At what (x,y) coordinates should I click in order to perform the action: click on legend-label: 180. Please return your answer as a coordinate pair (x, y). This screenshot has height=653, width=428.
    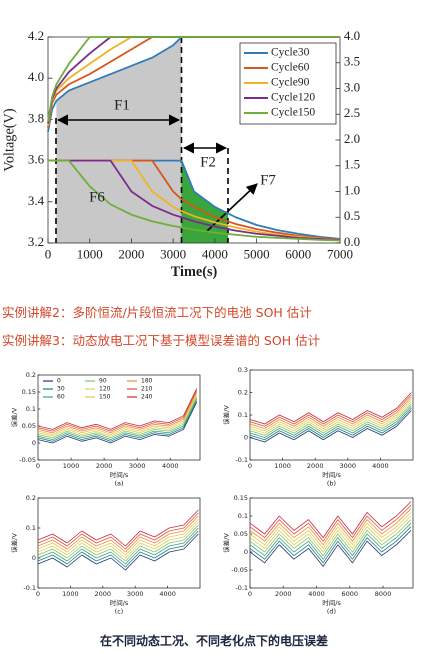
    Looking at the image, I should click on (147, 381).